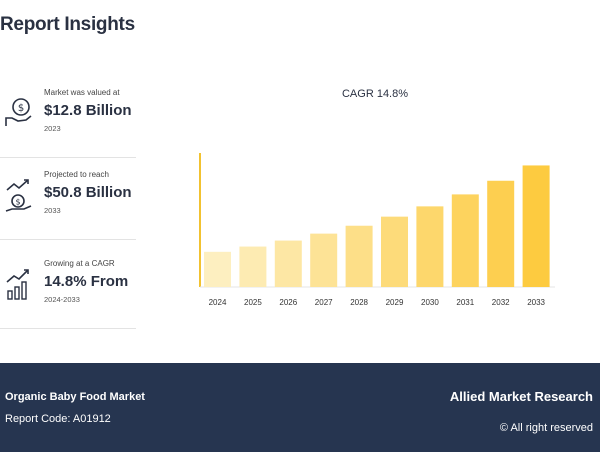 The height and width of the screenshot is (452, 600). What do you see at coordinates (501, 302) in the screenshot?
I see `x-tick-label-2032: 2032` at bounding box center [501, 302].